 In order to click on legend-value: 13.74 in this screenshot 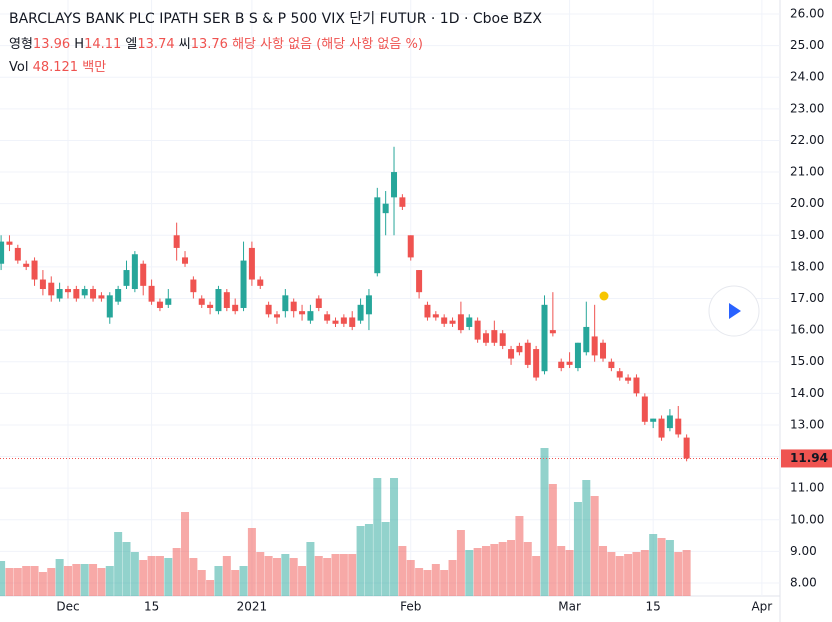, I will do `click(156, 44)`.